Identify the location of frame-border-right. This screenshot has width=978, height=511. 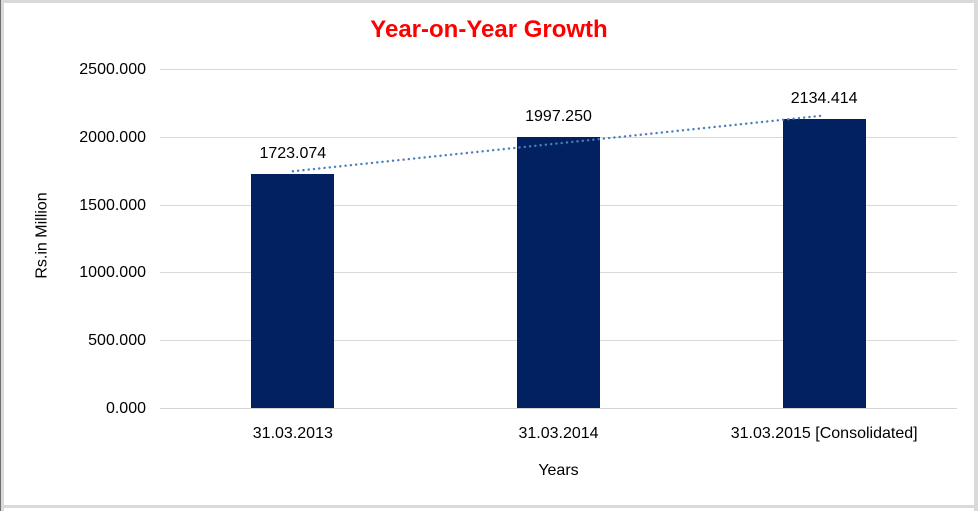
(976, 255).